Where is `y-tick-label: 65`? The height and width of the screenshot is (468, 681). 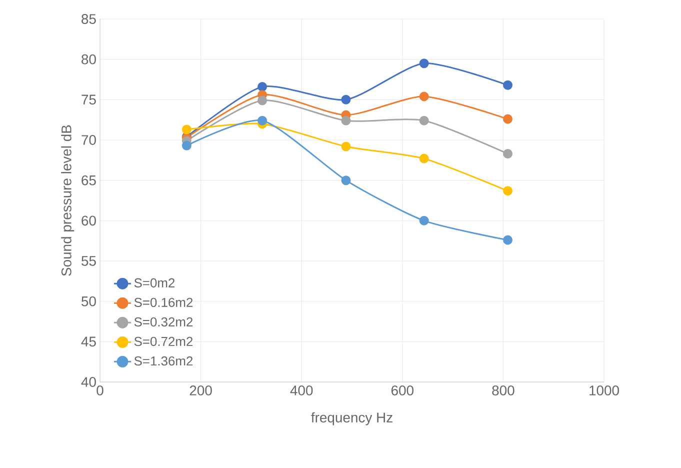 y-tick-label: 65 is located at coordinates (89, 180).